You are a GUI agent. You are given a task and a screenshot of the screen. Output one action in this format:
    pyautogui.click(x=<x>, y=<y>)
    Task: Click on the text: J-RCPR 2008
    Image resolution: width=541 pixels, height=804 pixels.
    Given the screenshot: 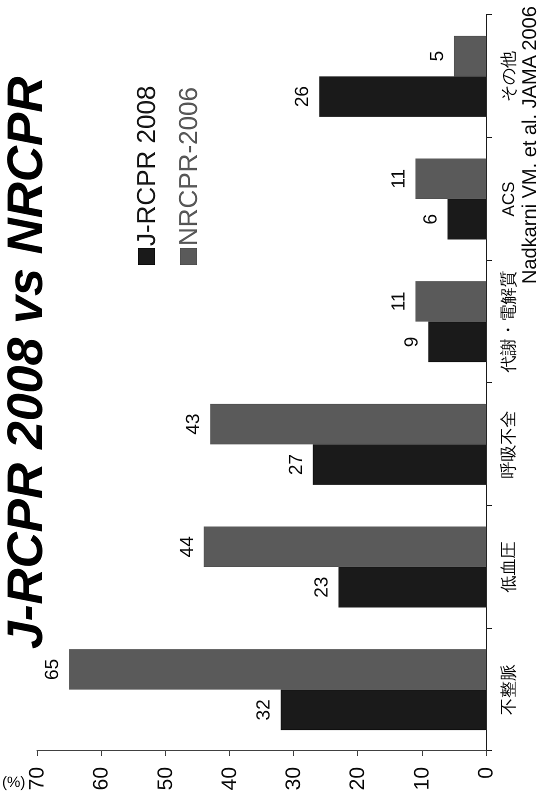 What is the action you would take?
    pyautogui.click(x=146, y=166)
    